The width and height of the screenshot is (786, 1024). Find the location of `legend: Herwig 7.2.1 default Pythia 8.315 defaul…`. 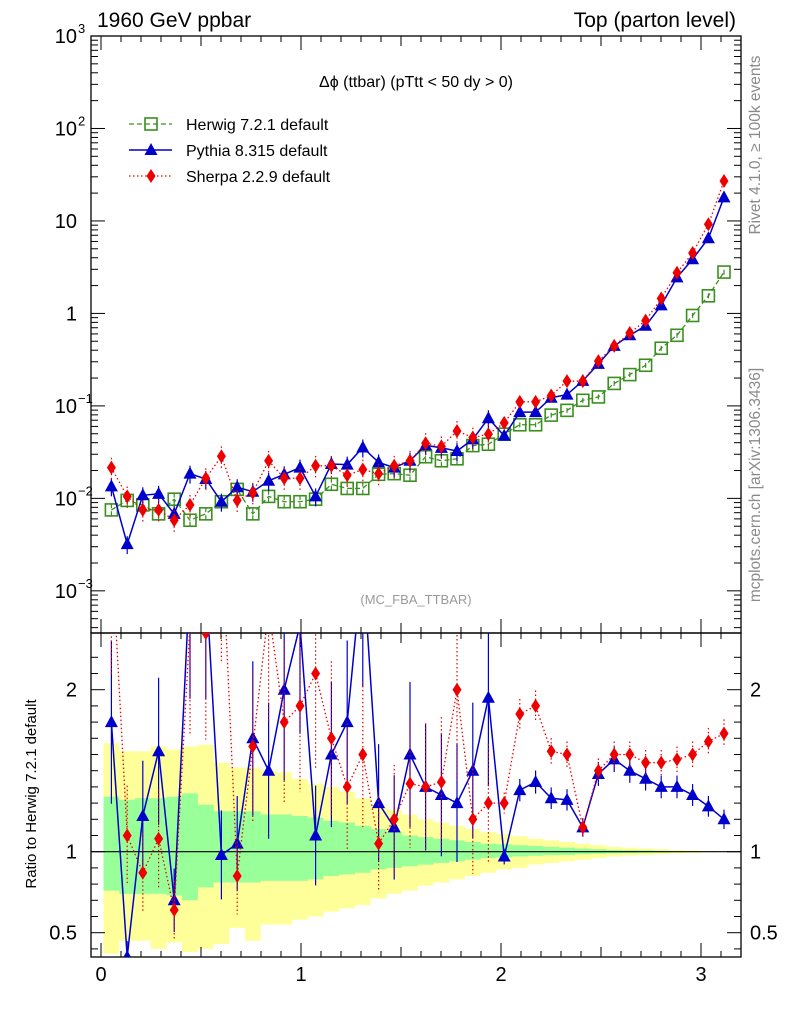

legend: Herwig 7.2.1 default Pythia 8.315 defaul… is located at coordinates (230, 151).